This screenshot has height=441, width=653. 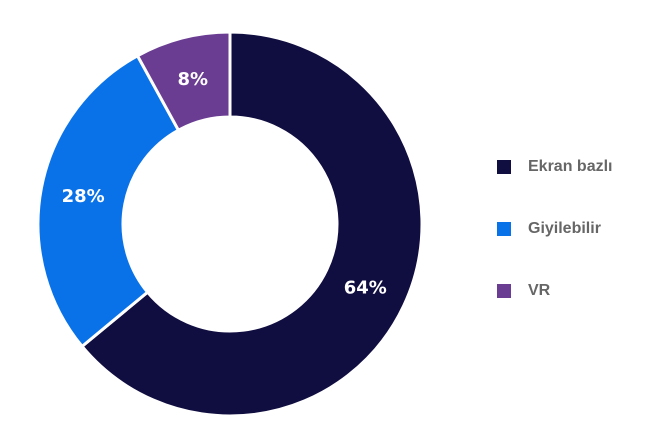 What do you see at coordinates (570, 166) in the screenshot?
I see `legend-label: Ekran bazlı` at bounding box center [570, 166].